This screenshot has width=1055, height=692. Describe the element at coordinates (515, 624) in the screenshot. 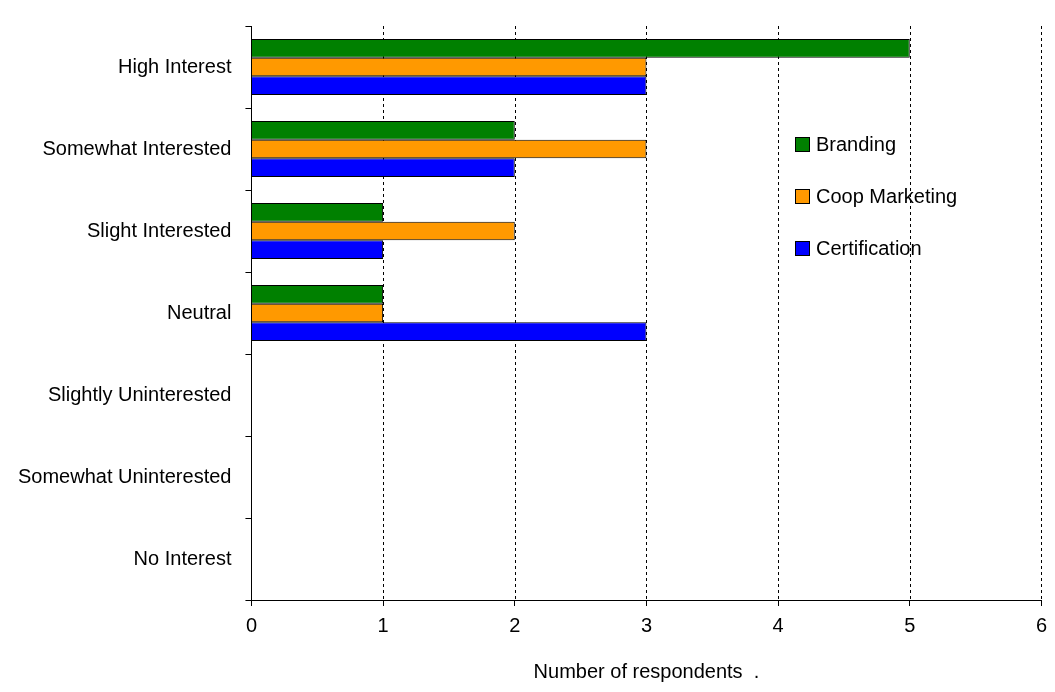

I see `x-tick-label: 2` at that location.